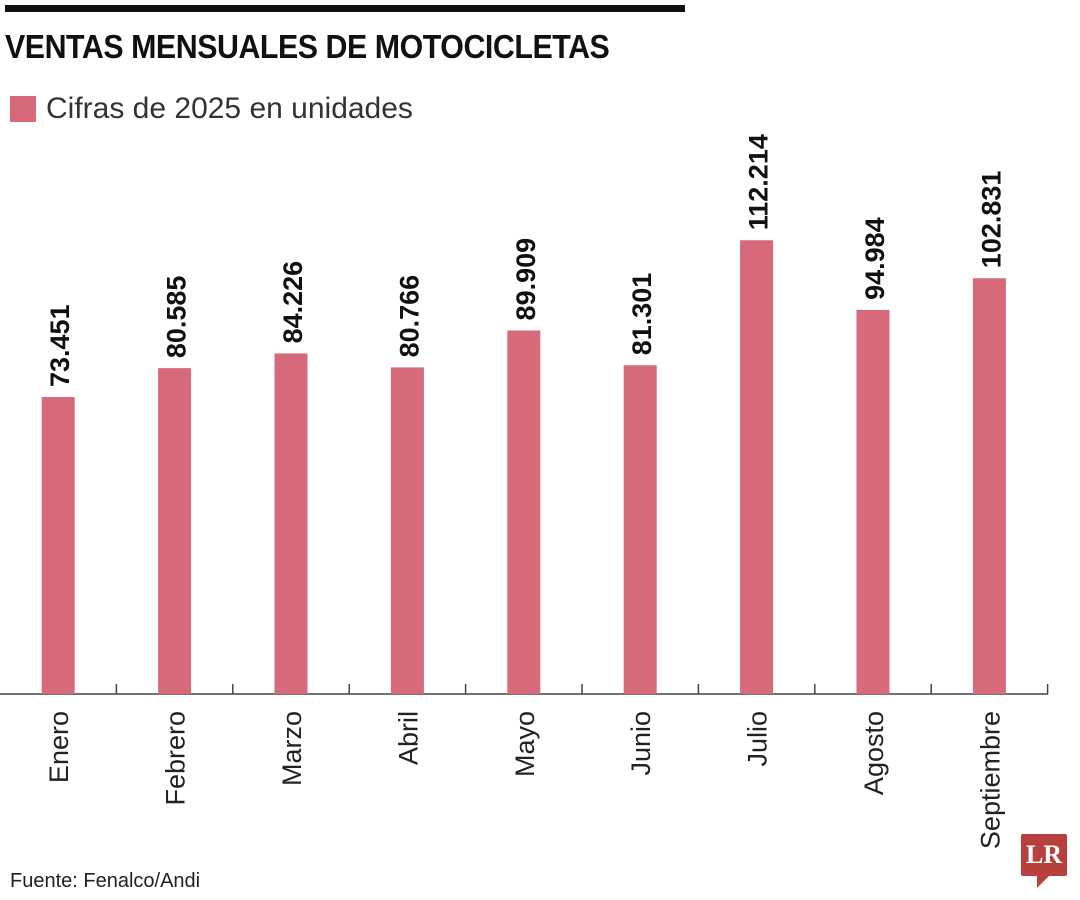 Image resolution: width=1080 pixels, height=900 pixels. I want to click on legend: Cifras de 2025 en unidades, so click(211, 109).